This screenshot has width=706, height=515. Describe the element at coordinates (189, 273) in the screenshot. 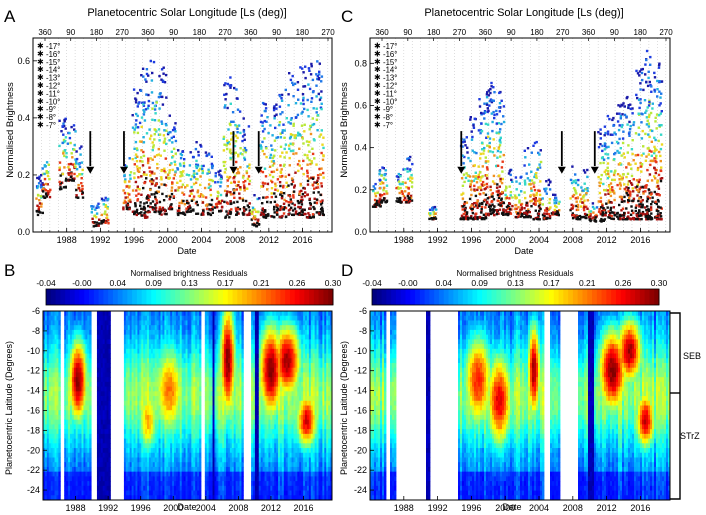

I see `panel-b-colorbar-title: Normalised brightness Residuals` at that location.